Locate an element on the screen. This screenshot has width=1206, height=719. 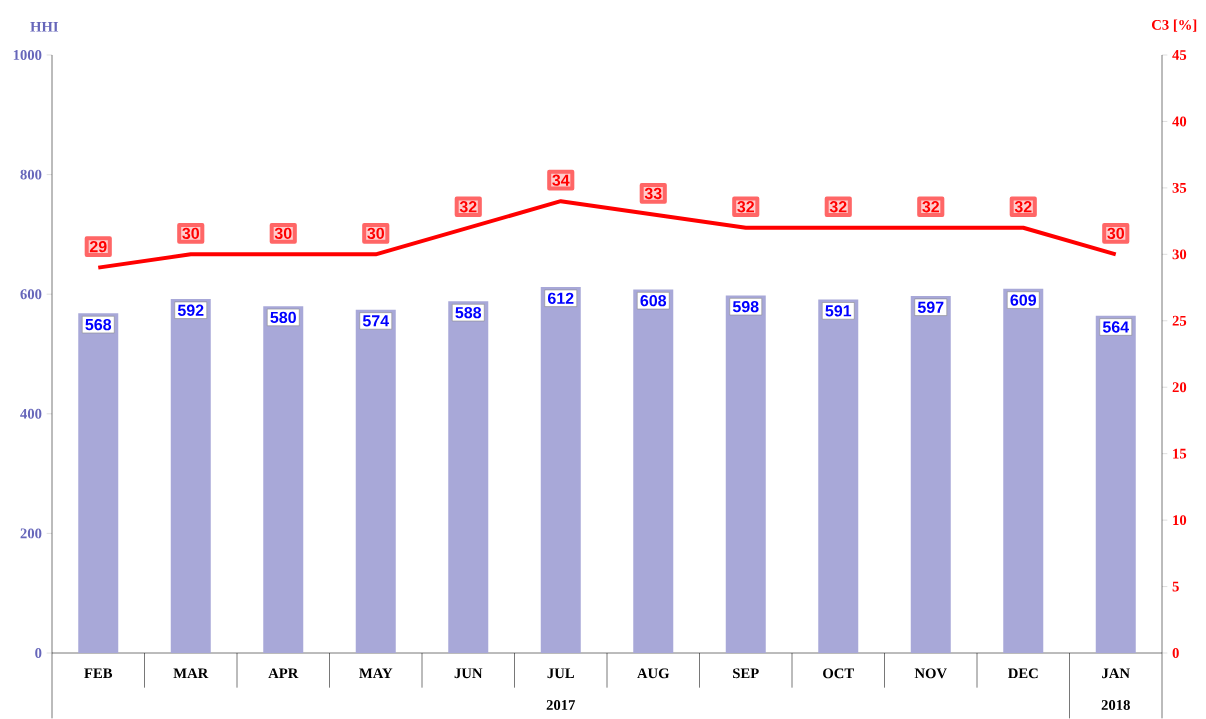
y2-tick-label: 15 is located at coordinates (1180, 453).